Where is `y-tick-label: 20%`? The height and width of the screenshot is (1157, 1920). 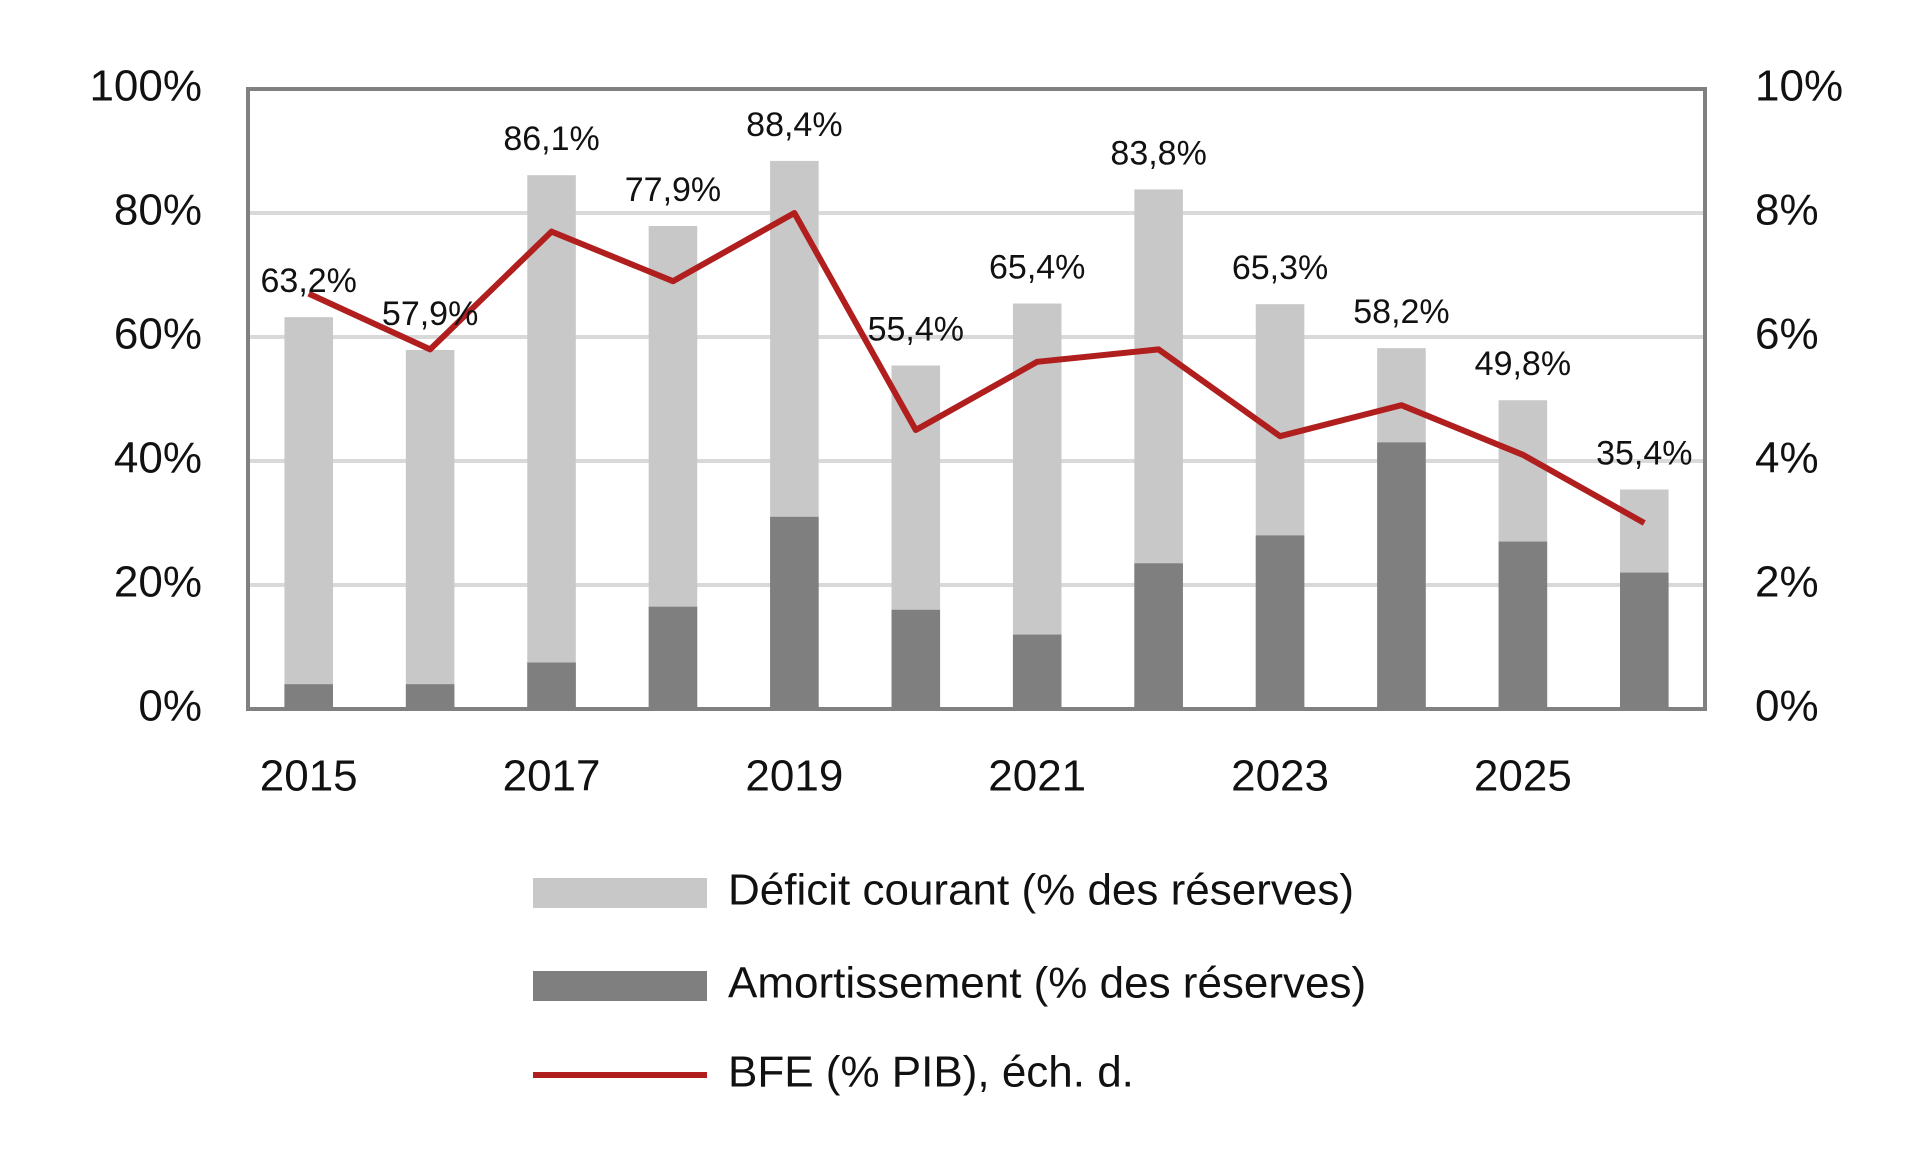 y-tick-label: 20% is located at coordinates (158, 582).